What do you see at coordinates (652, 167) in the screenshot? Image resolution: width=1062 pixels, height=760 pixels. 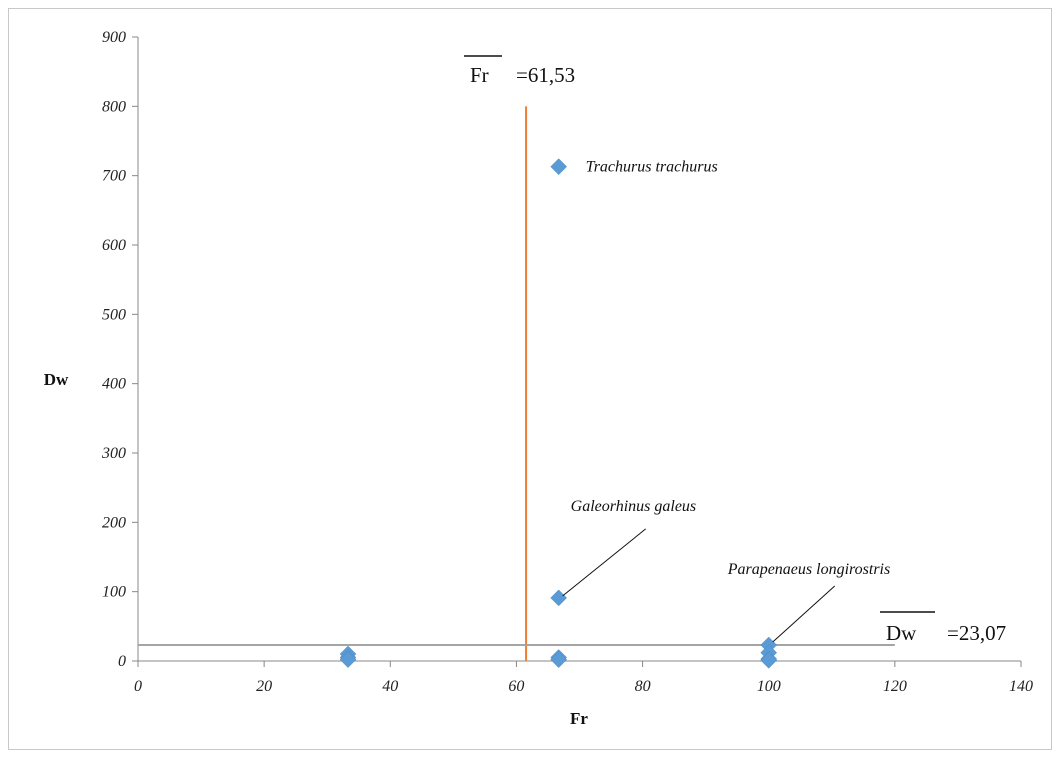 I see `annotation-label: Trachurus trachurus` at bounding box center [652, 167].